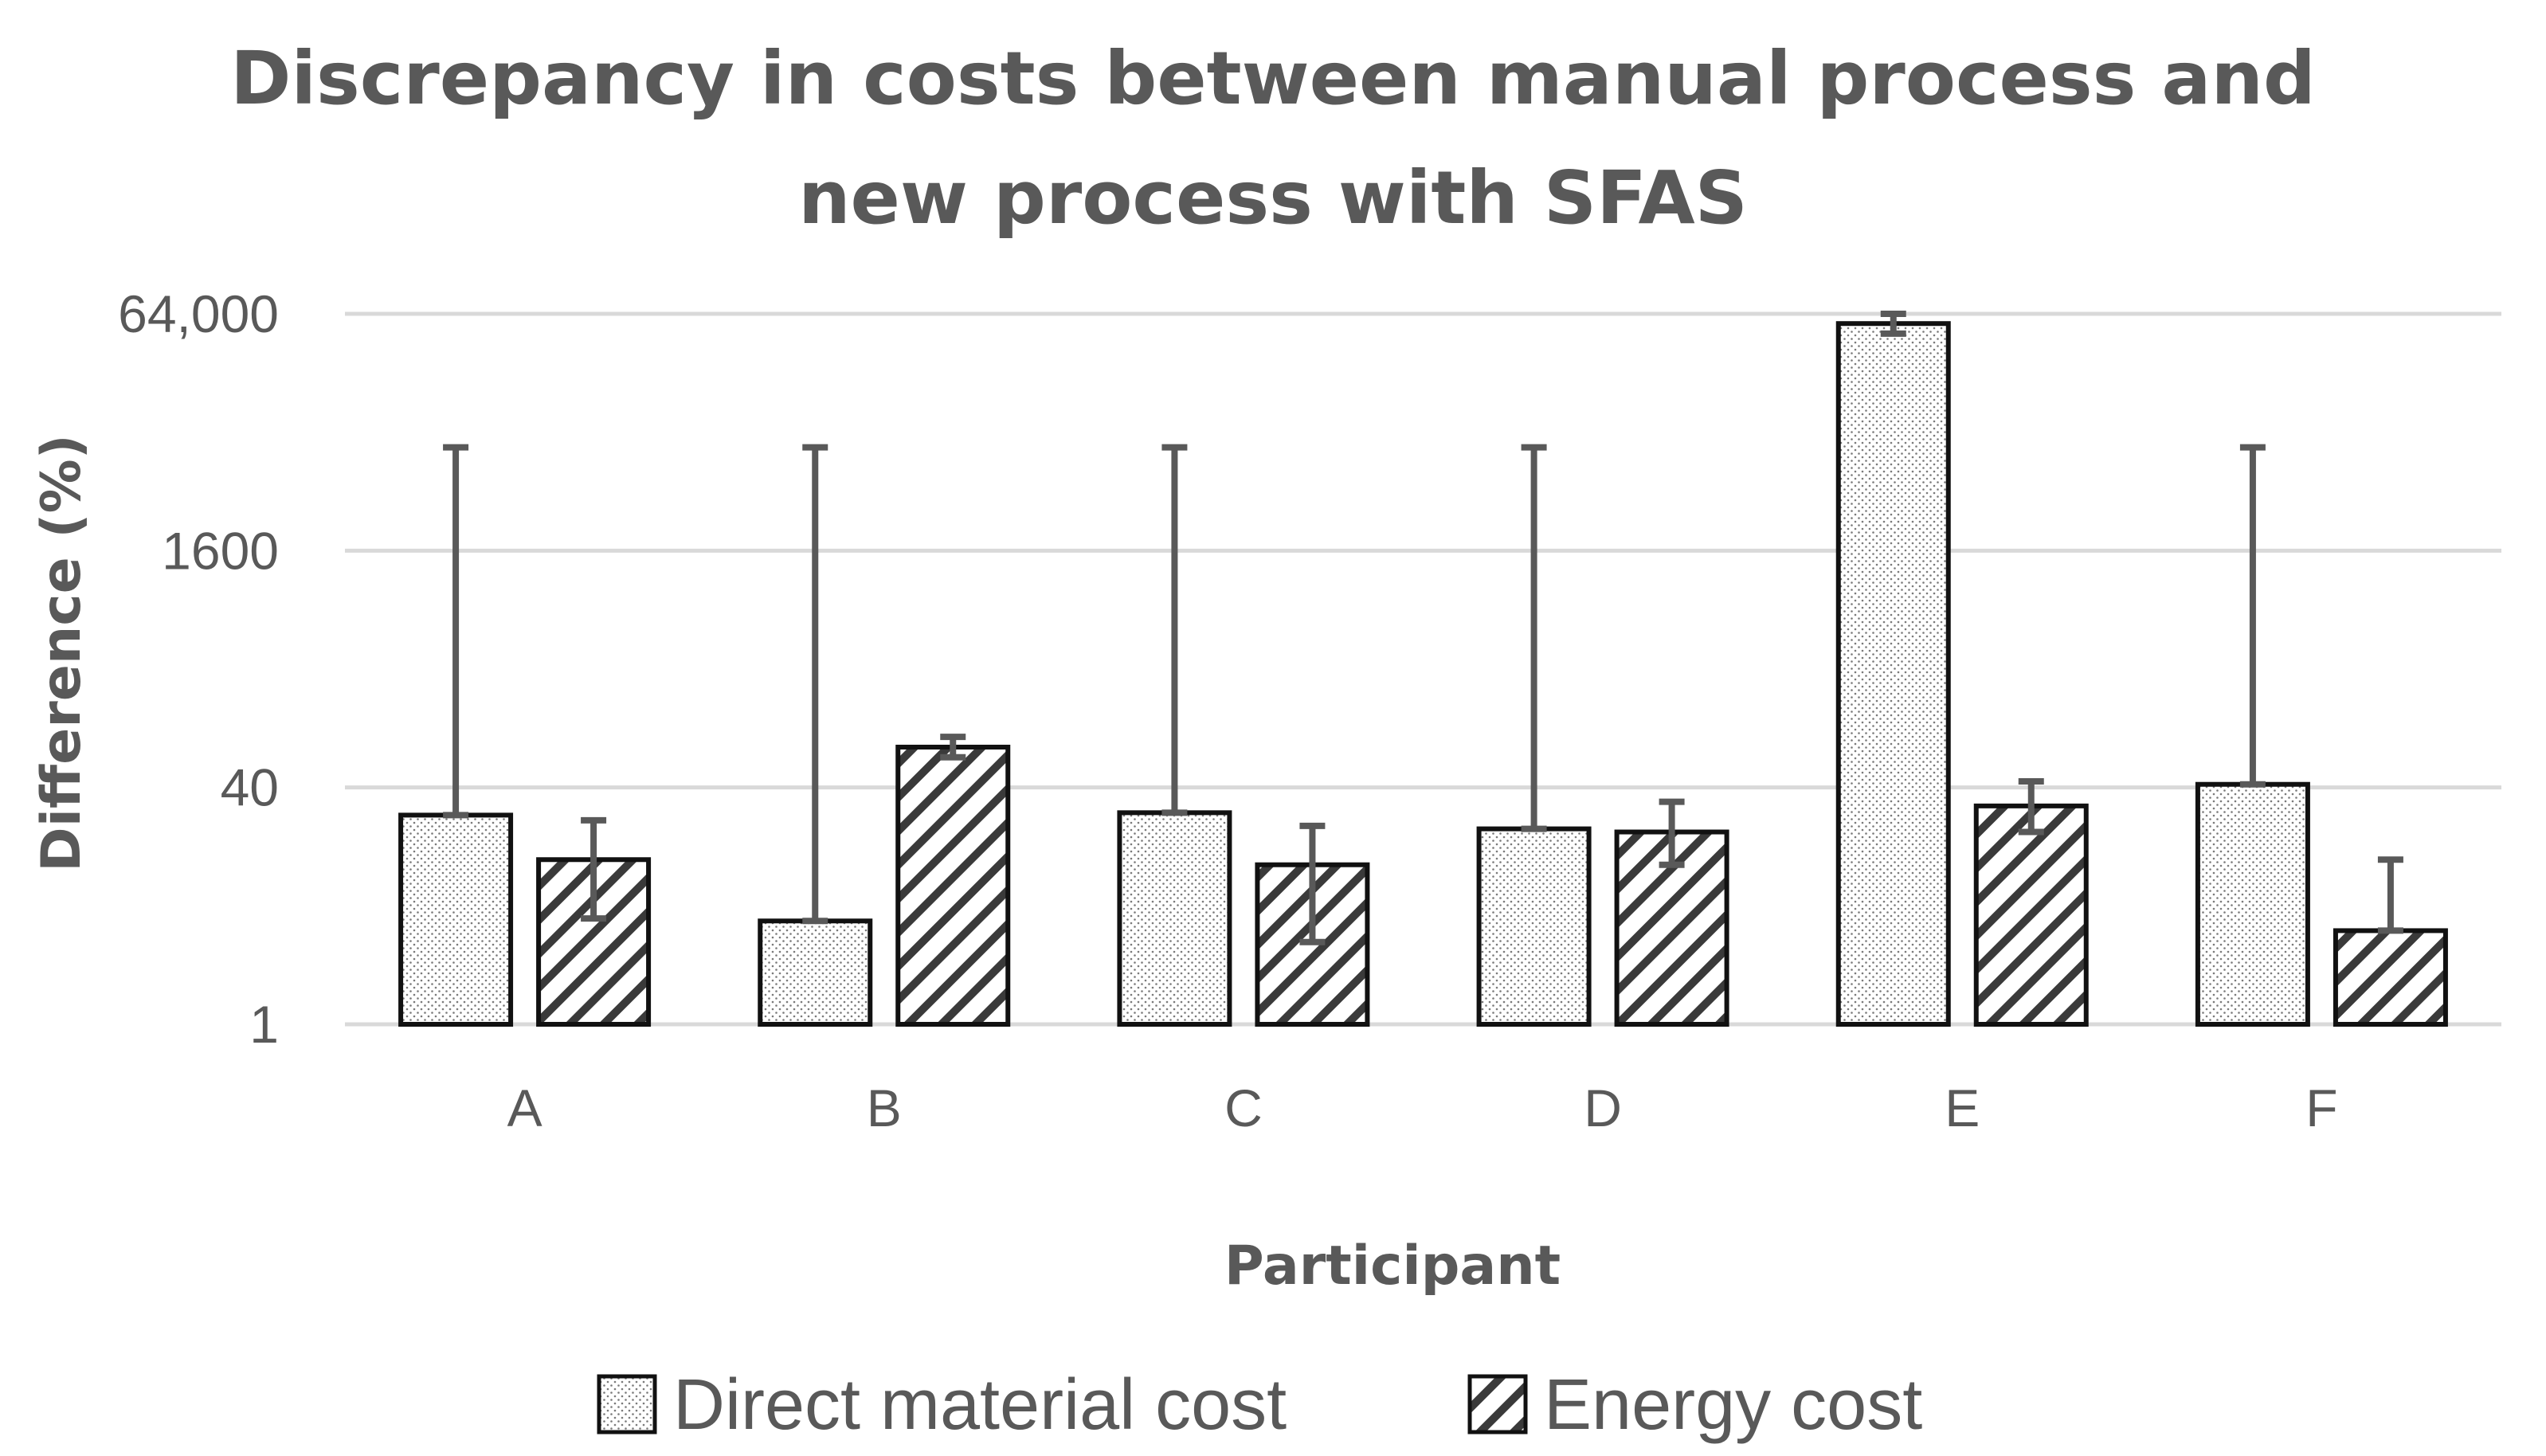 The image size is (2546, 1456). Describe the element at coordinates (1733, 1405) in the screenshot. I see `legend-label-energy: Energy cost` at that location.